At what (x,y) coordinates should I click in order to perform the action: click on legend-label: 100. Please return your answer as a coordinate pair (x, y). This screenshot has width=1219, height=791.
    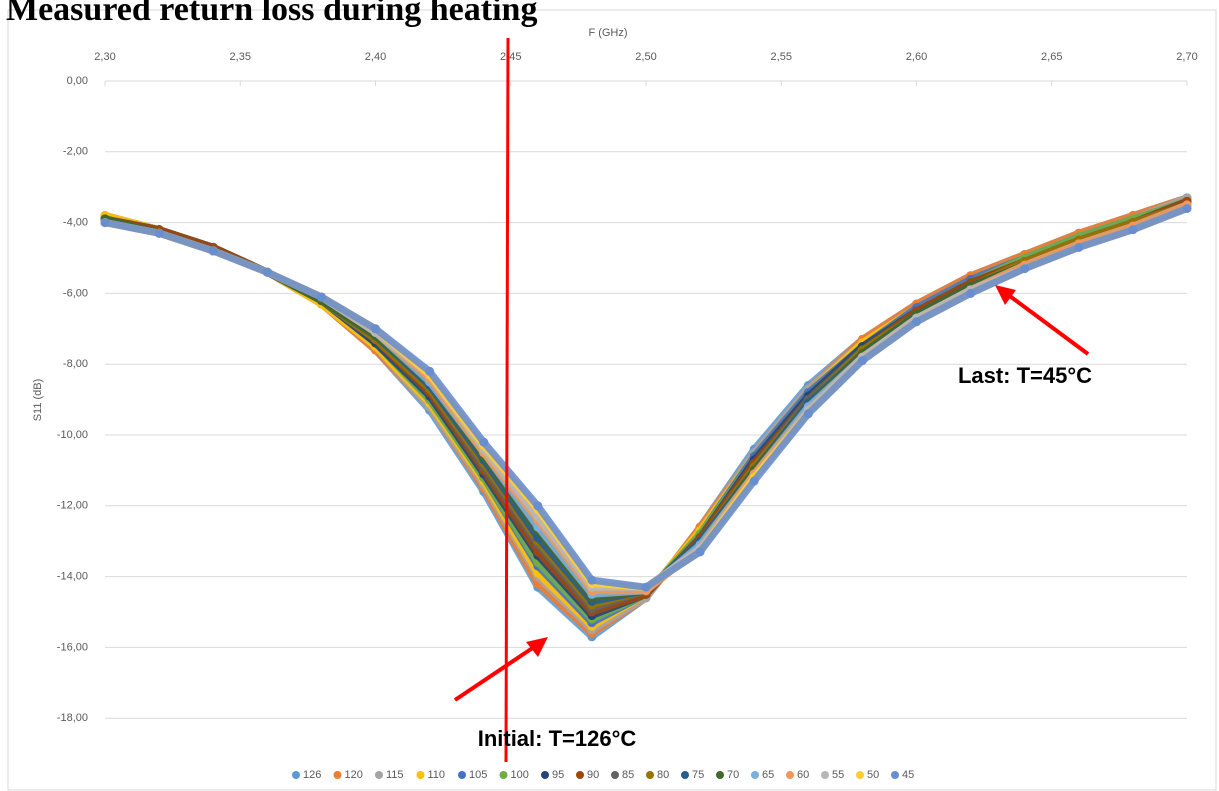
    Looking at the image, I should click on (520, 775).